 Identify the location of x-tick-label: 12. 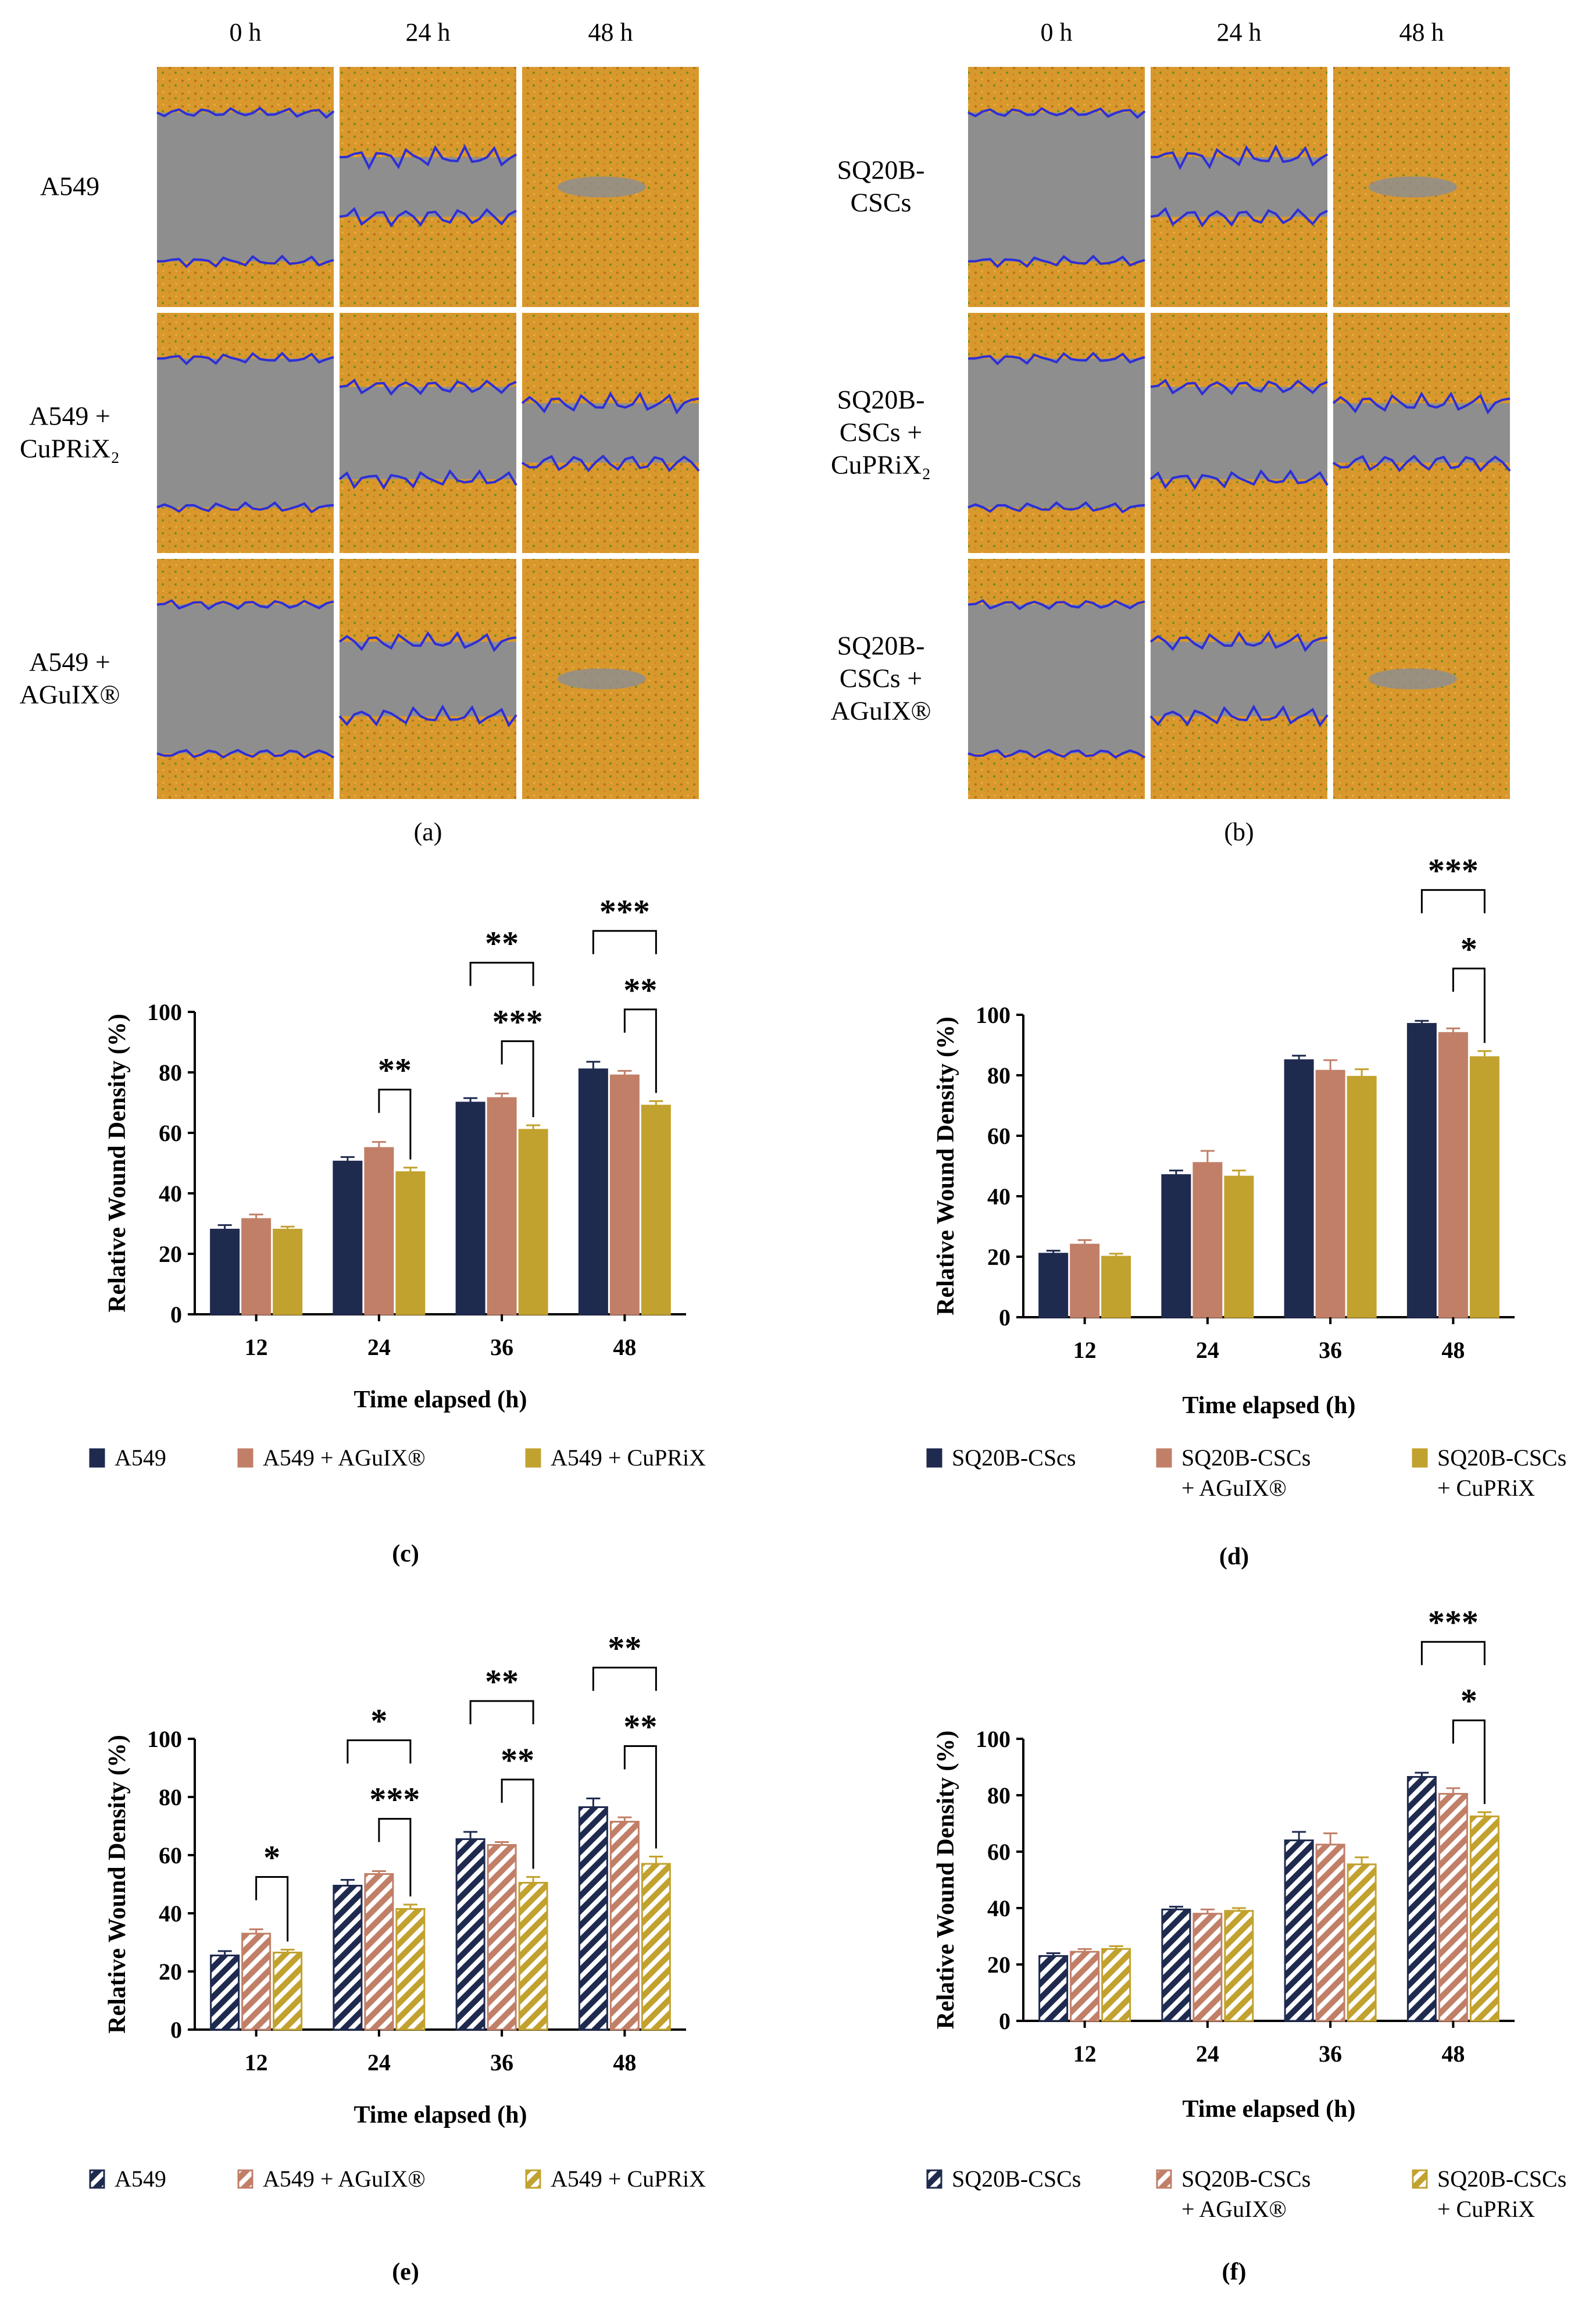
(256, 1347).